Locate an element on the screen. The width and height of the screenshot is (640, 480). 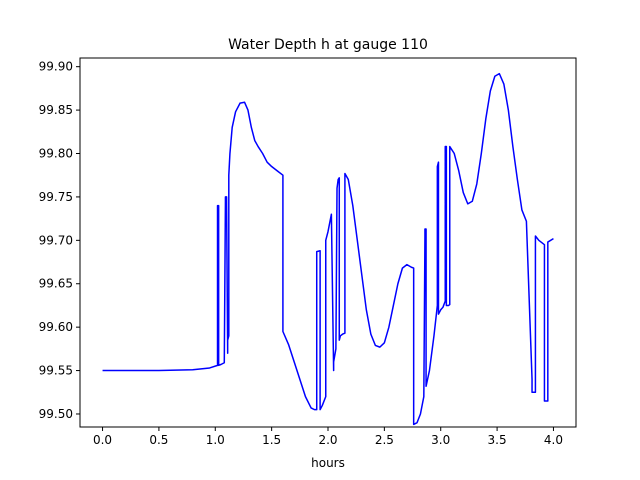
y-tick-label: 99.55 is located at coordinates (56, 371).